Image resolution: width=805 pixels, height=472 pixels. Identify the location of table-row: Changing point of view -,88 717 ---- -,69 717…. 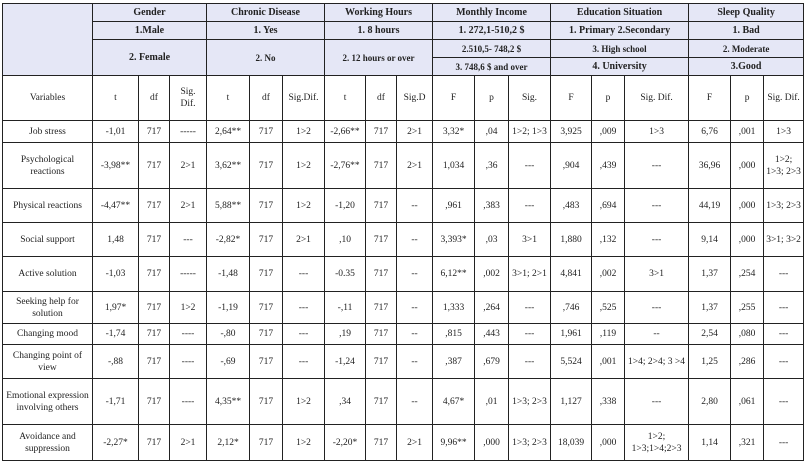
(403, 361).